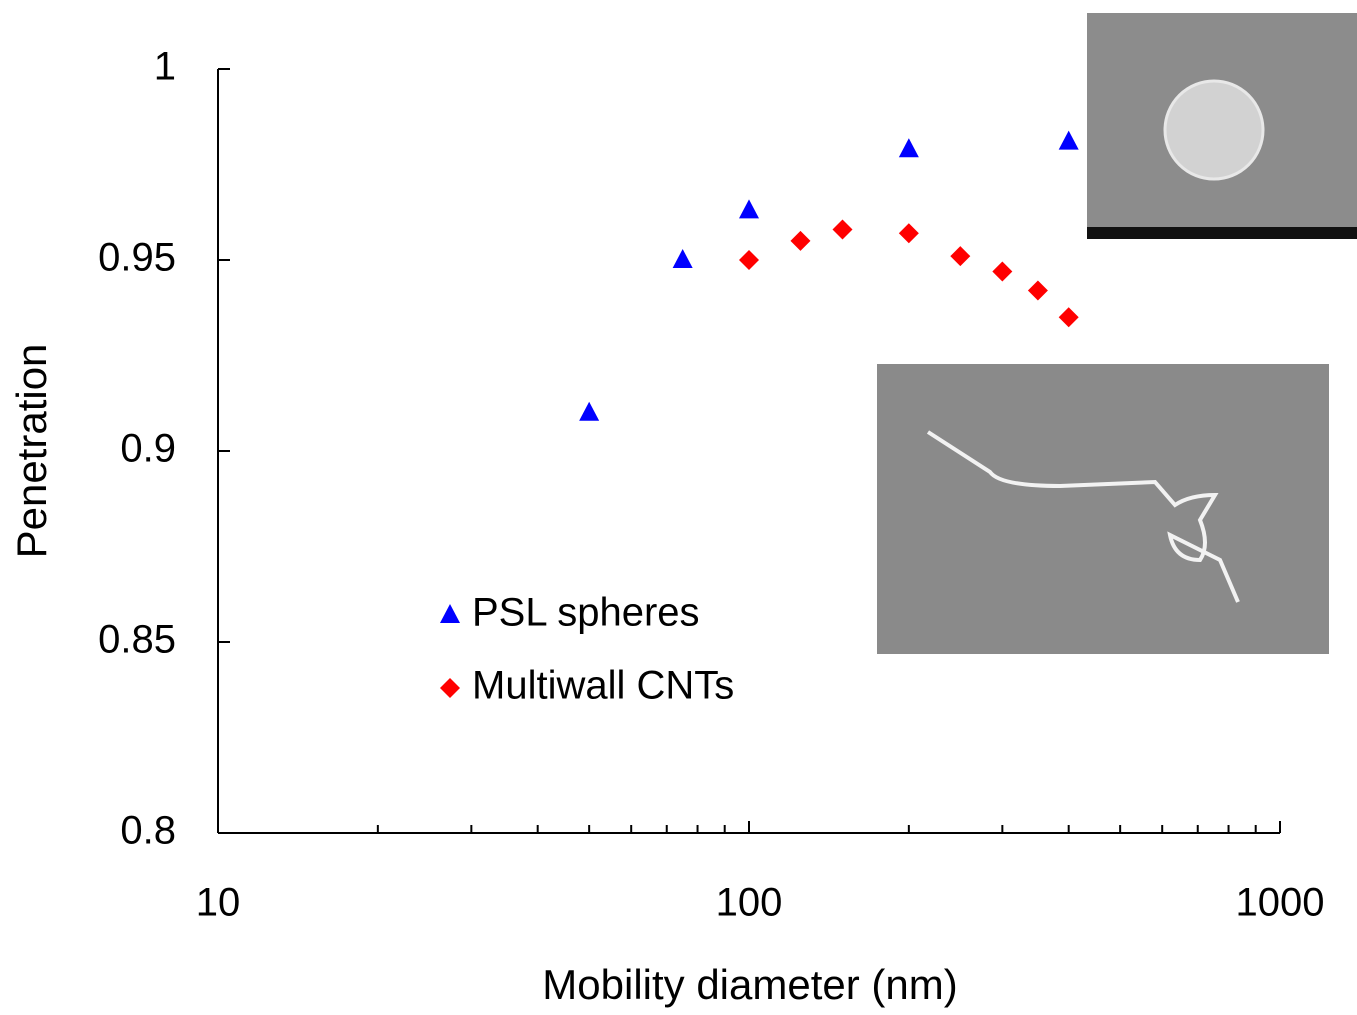 The height and width of the screenshot is (1015, 1357). I want to click on x-tick-label: 10, so click(218, 903).